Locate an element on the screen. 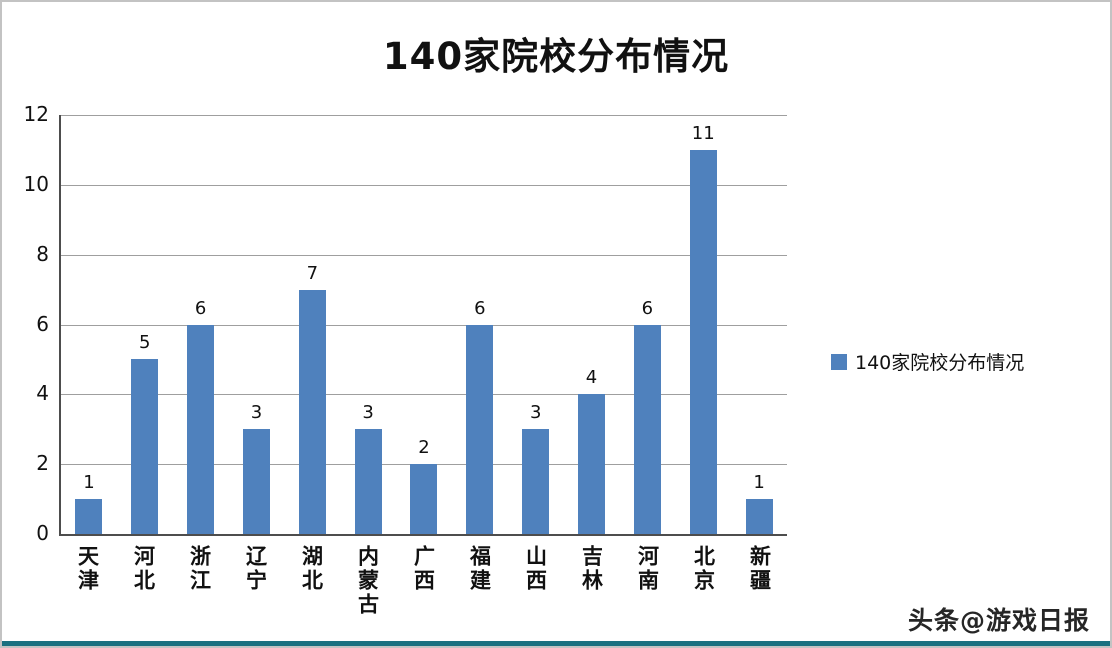  x-tick: 浙江 is located at coordinates (199, 581).